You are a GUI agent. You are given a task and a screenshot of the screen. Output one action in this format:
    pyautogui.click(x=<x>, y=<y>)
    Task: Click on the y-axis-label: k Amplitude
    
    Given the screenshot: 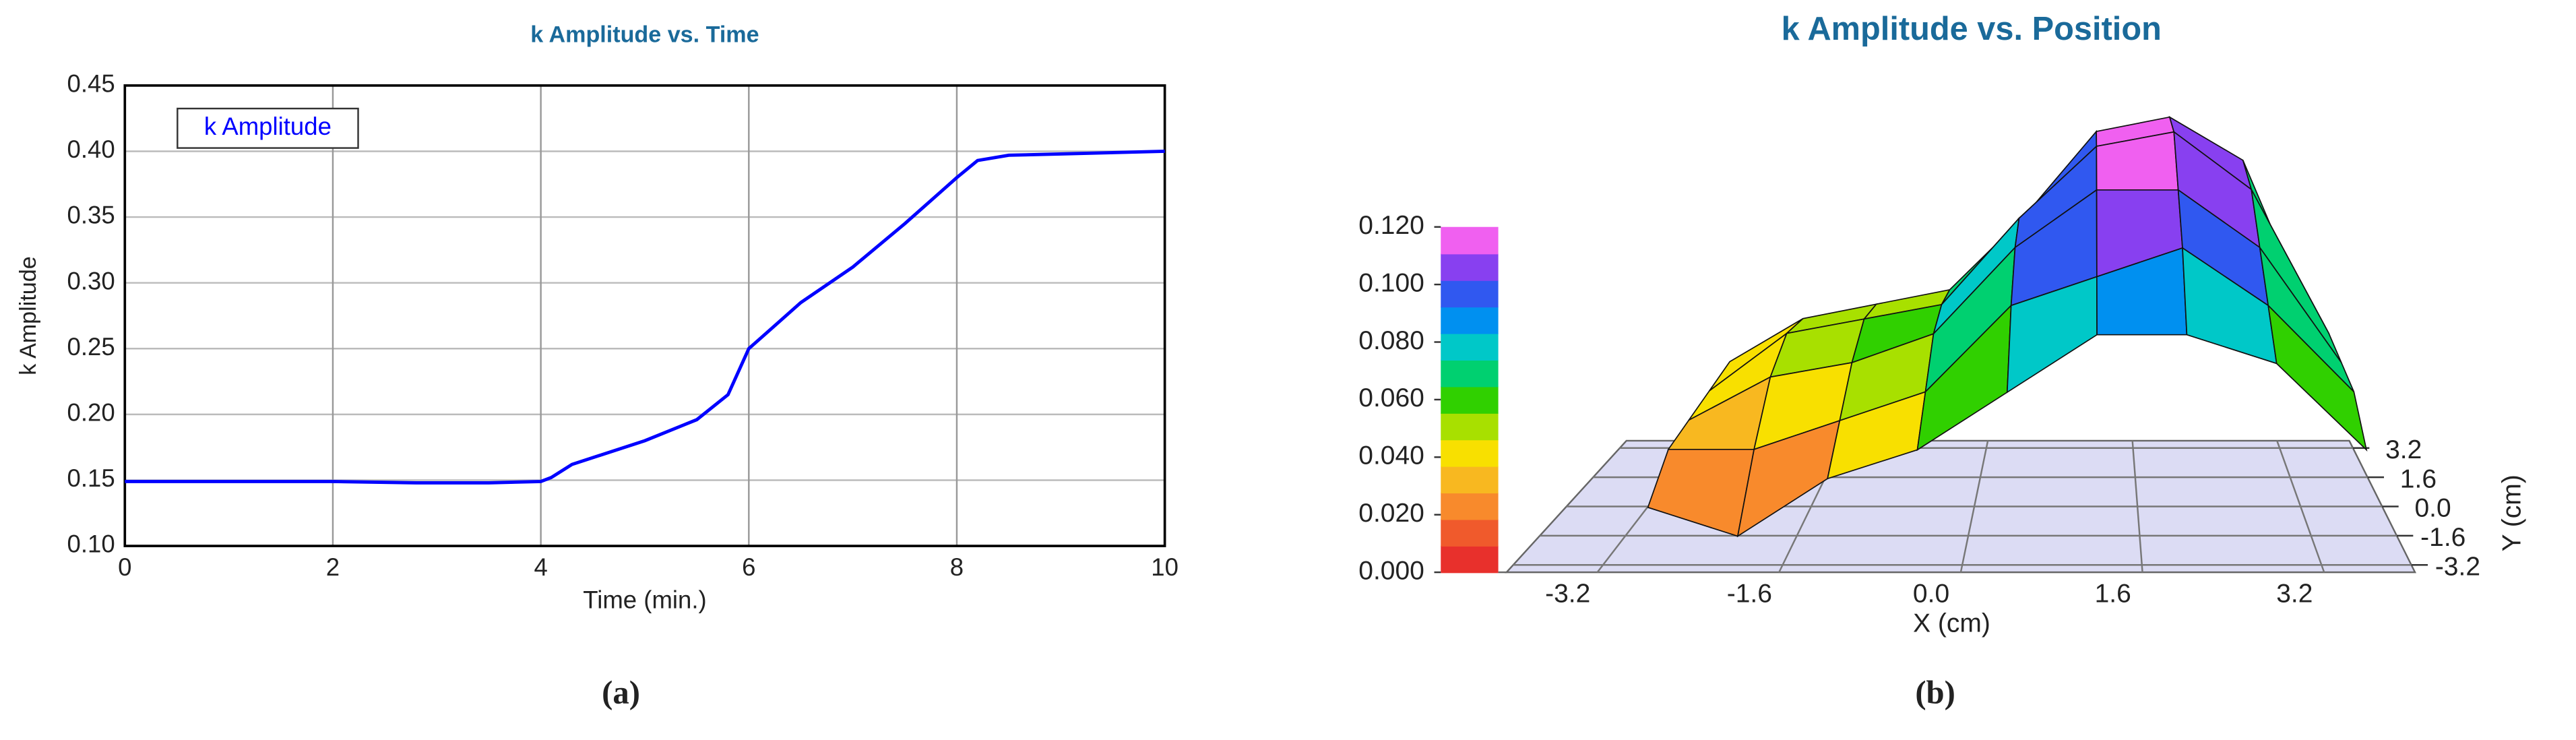 What is the action you would take?
    pyautogui.click(x=28, y=315)
    